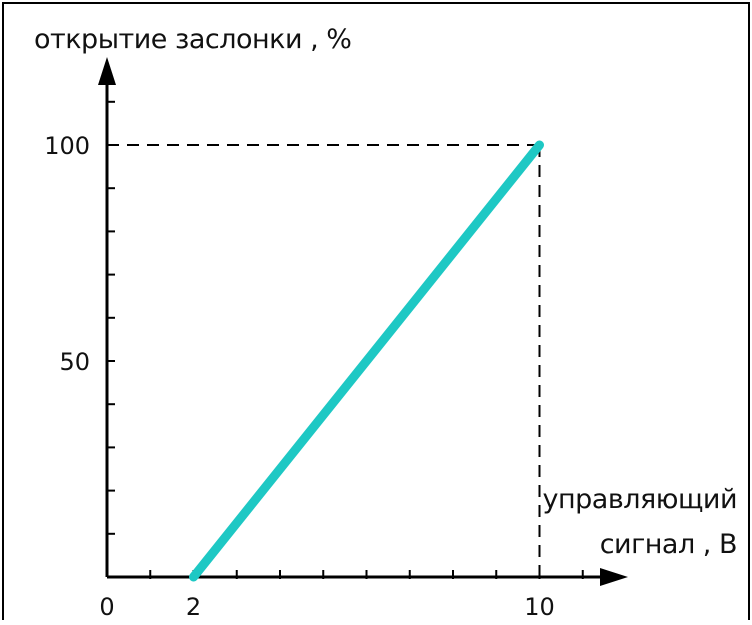 Image resolution: width=752 pixels, height=625 pixels. What do you see at coordinates (107, 71) in the screenshot?
I see `y-axis-arrow-icon` at bounding box center [107, 71].